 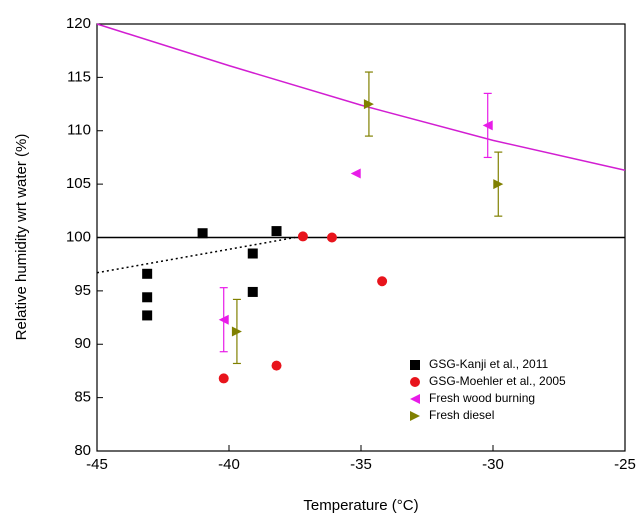 What do you see at coordinates (82, 397) in the screenshot?
I see `y-tick-label: 85` at bounding box center [82, 397].